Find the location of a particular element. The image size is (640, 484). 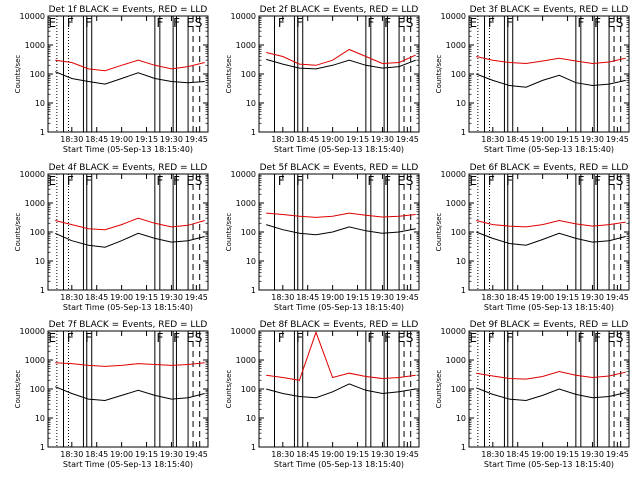

panel-title: Det 6f BLACK = Events, RED = LLD is located at coordinates (549, 168).